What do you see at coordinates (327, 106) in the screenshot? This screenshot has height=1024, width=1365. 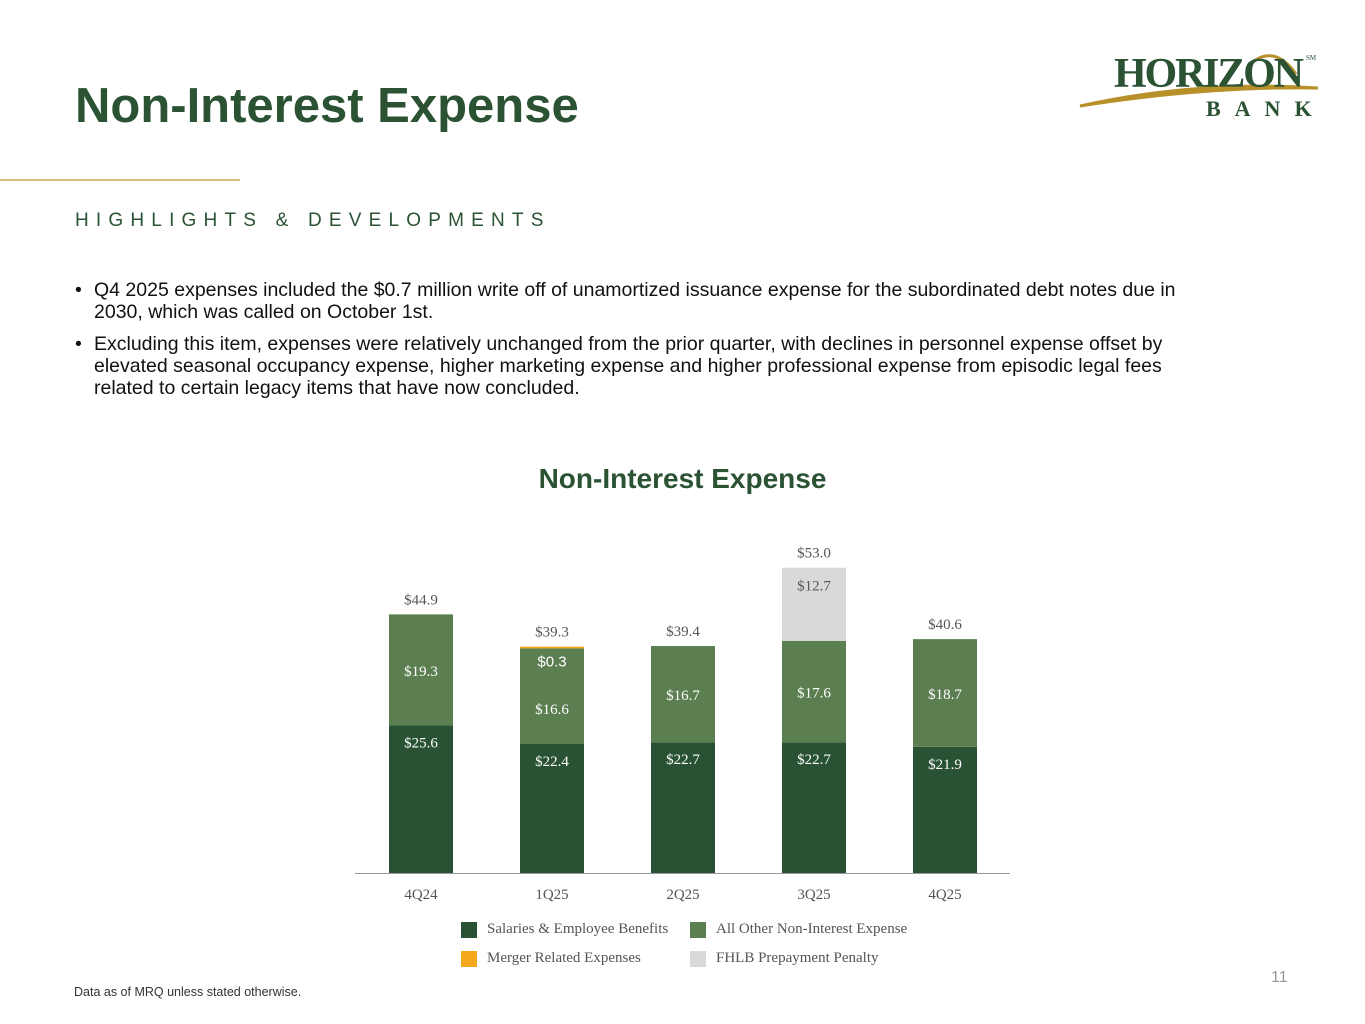 I see `page-title: Non-Interest Expense` at bounding box center [327, 106].